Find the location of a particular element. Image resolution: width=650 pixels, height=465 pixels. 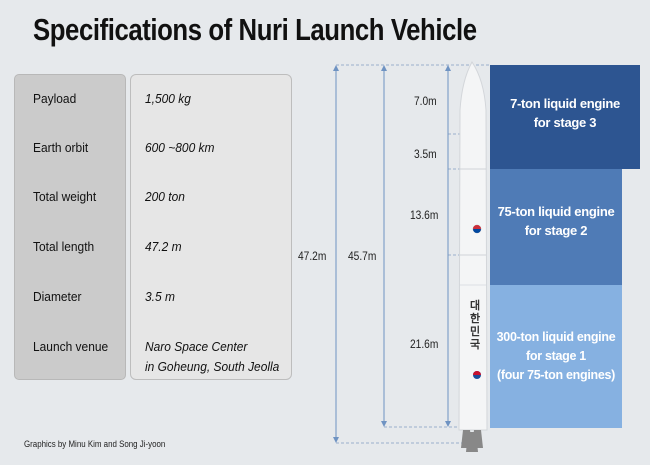

stage3-engine-box: 7-ton liquid engine for stage 3 is located at coordinates (565, 117).